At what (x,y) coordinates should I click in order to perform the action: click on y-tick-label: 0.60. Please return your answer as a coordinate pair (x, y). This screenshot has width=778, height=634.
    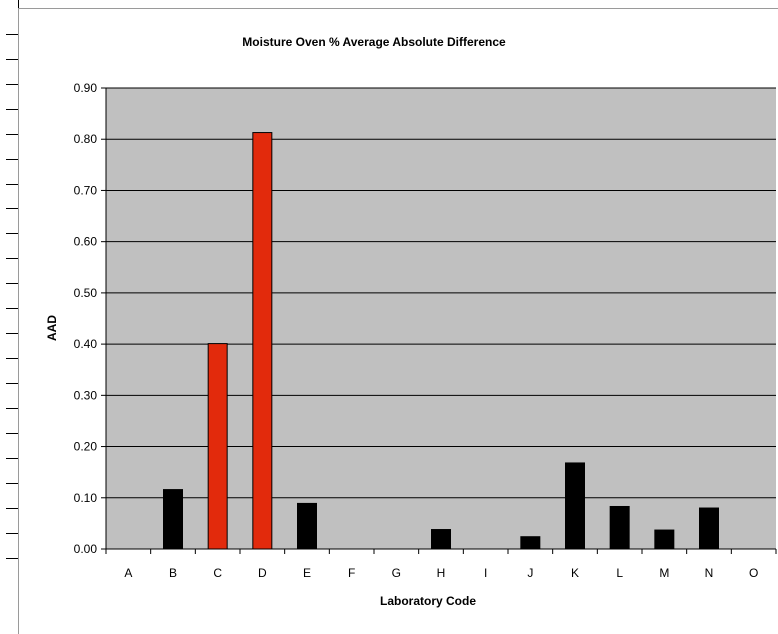
    Looking at the image, I should click on (86, 242).